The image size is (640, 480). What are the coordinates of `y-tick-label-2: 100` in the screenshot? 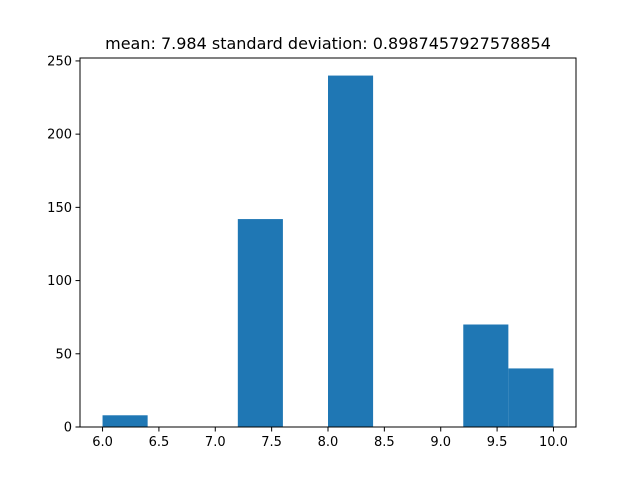 It's located at (59, 281).